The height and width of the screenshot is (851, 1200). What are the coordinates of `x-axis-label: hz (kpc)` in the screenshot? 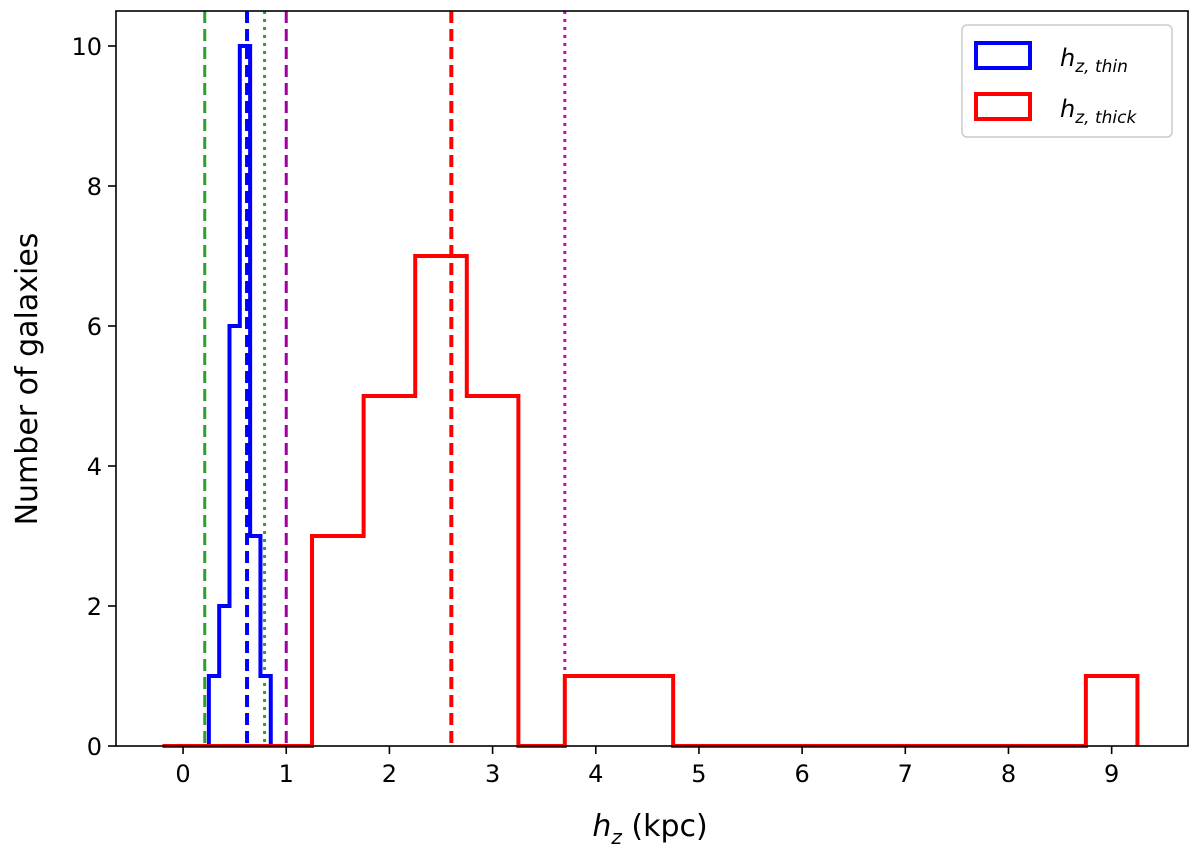 It's located at (649, 829).